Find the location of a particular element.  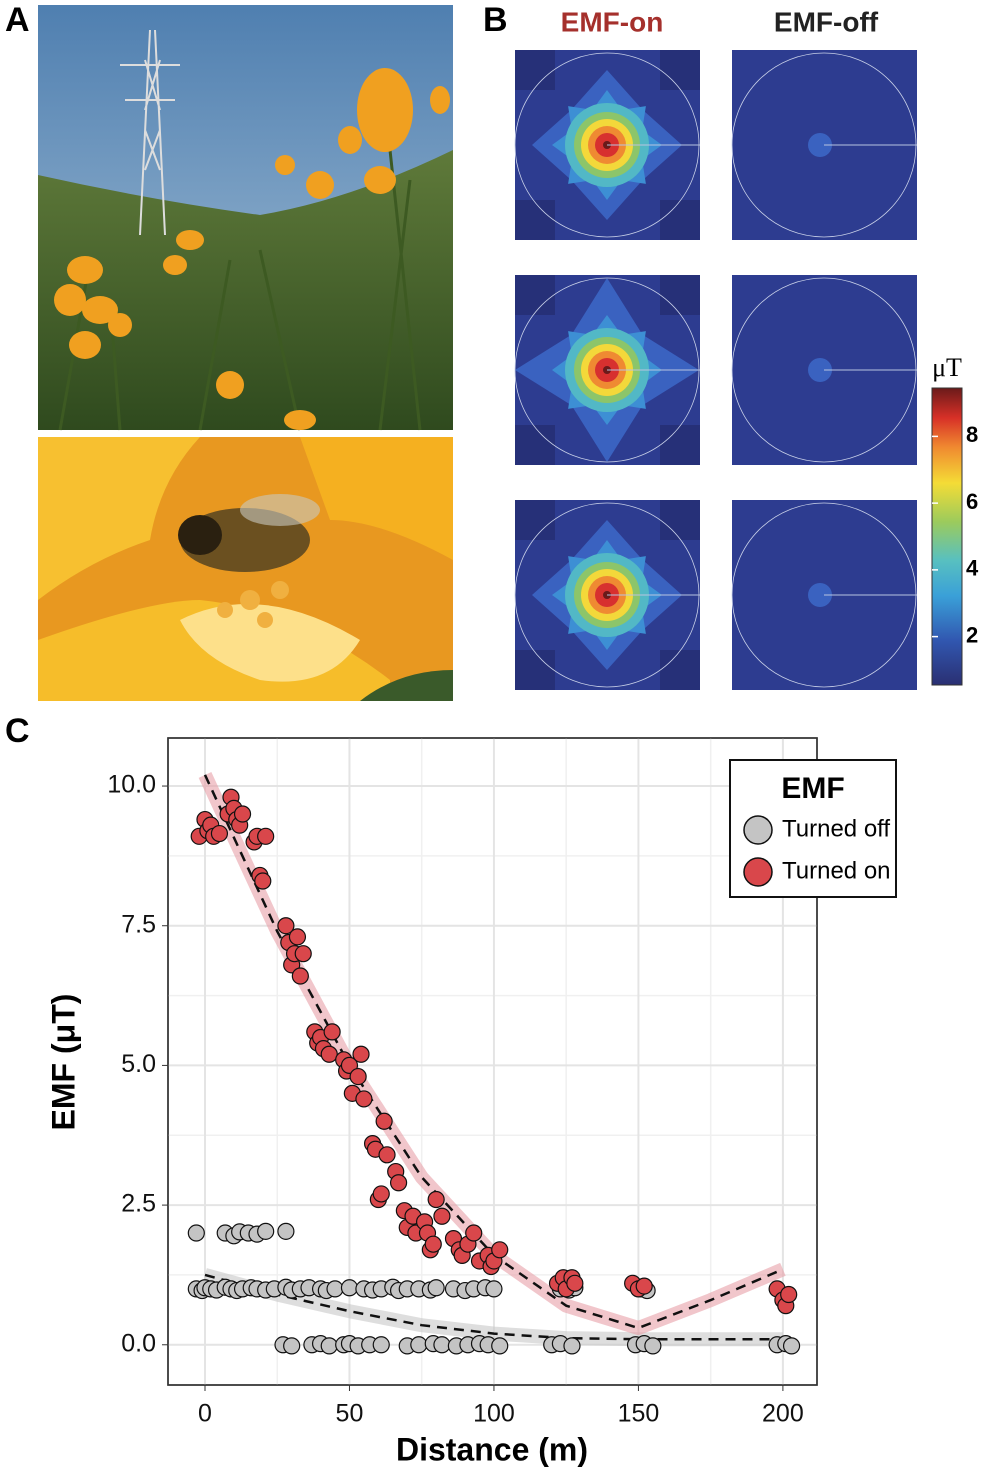

column-title: EMF-on is located at coordinates (612, 21).